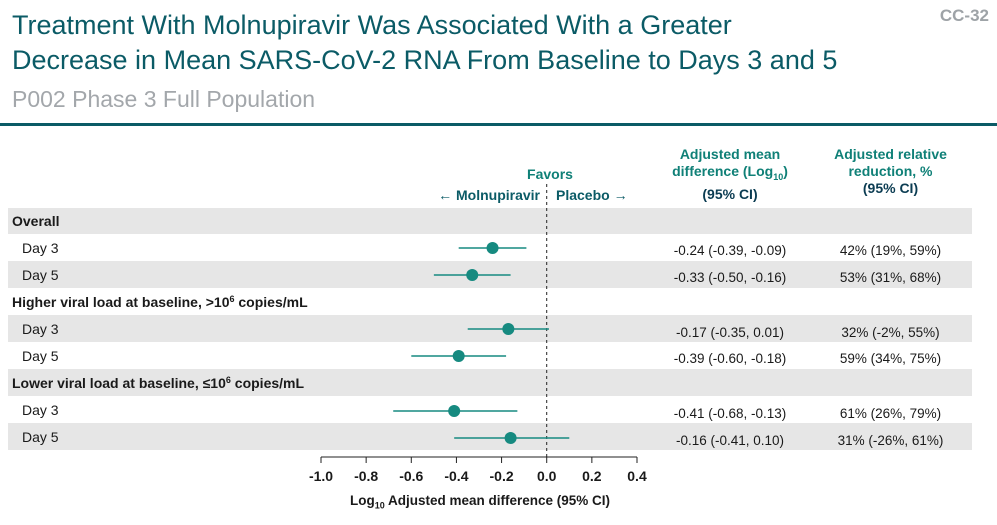  Describe the element at coordinates (785, 171) in the screenshot. I see `mean-header-line2-close: )` at that location.